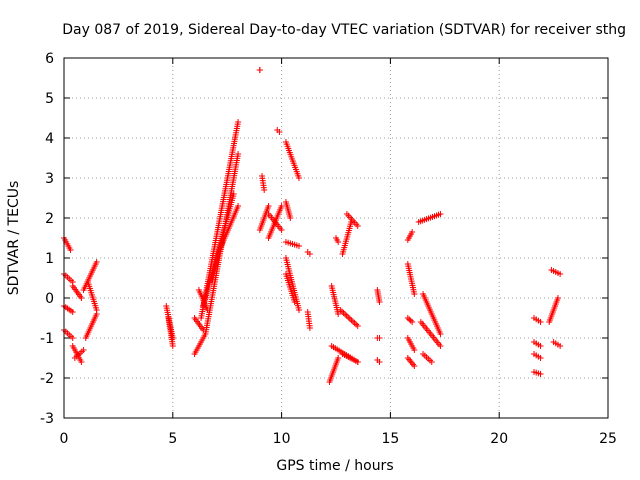 This screenshot has height=480, width=640. I want to click on y-tick-label: -3, so click(47, 419).